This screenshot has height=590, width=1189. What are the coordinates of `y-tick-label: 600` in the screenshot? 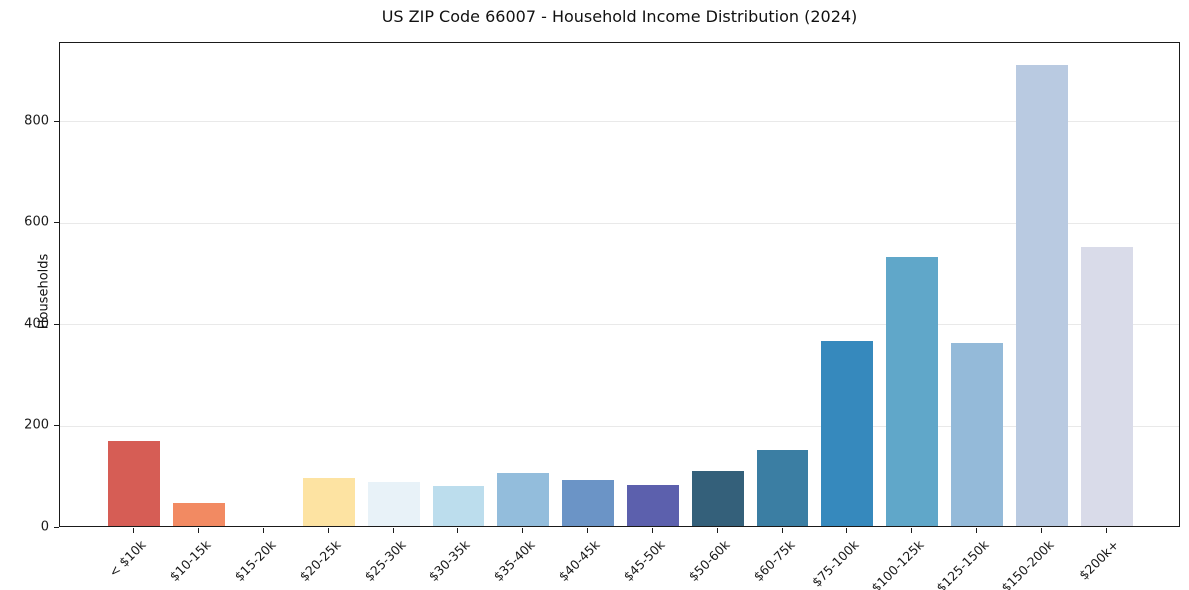 It's located at (36, 222).